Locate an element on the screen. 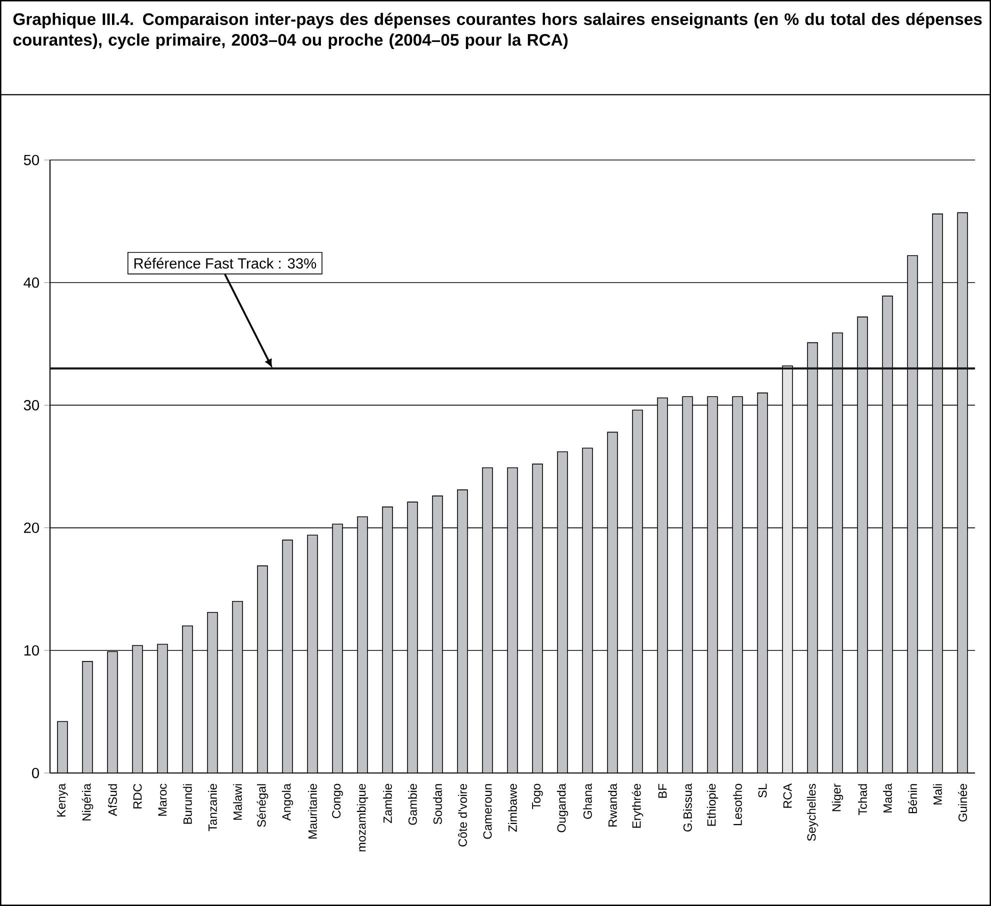  x-tick-label: SL is located at coordinates (762, 791).